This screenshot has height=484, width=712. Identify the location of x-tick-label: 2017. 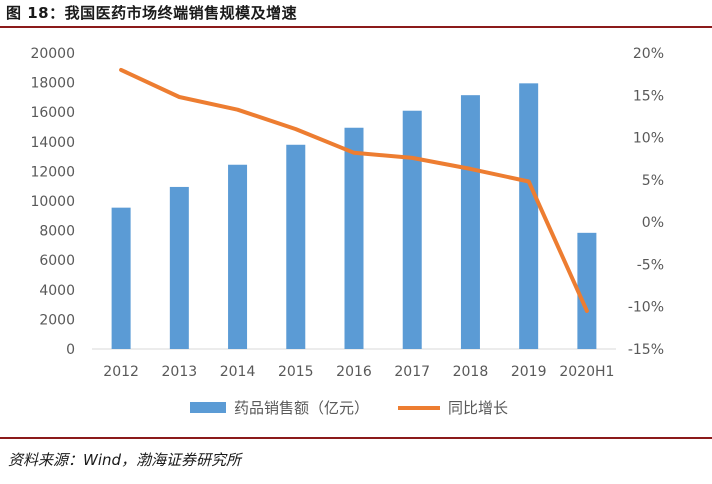
(412, 372).